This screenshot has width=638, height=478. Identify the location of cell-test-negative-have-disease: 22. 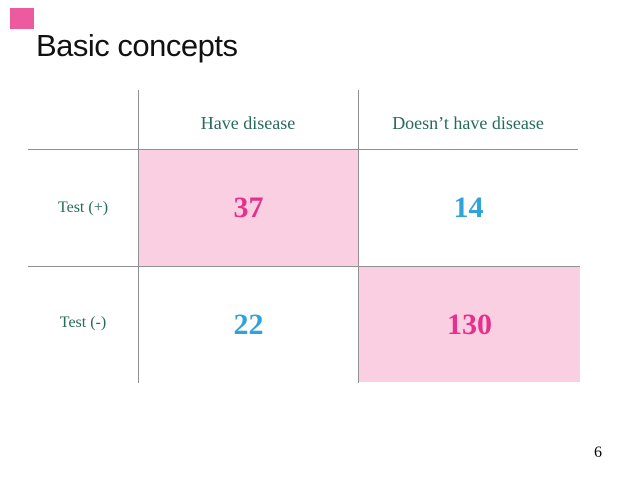
(248, 324).